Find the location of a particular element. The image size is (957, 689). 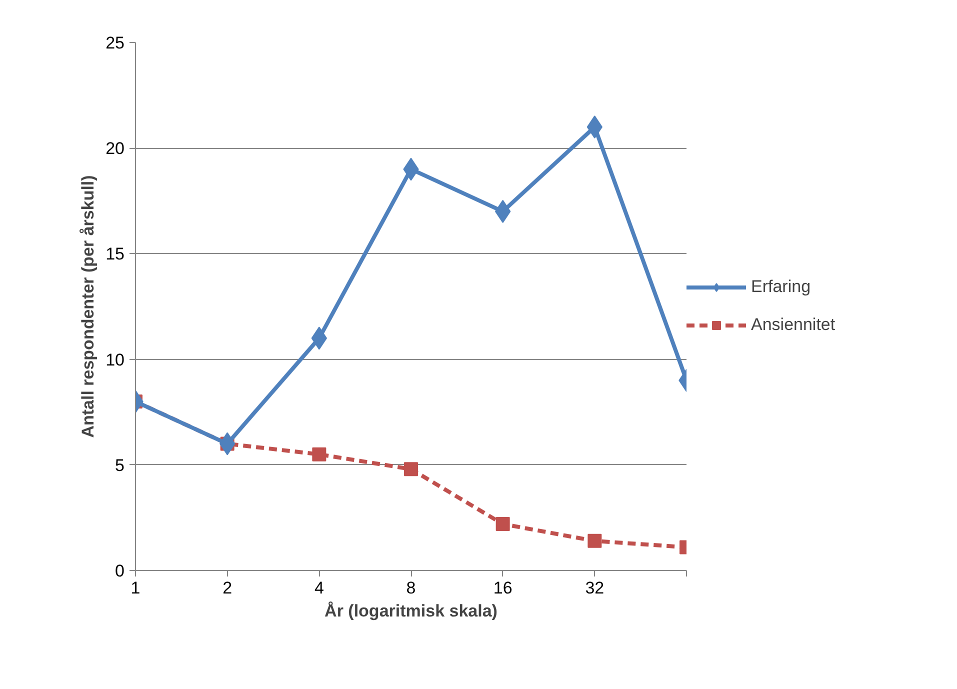

legend-label: Ansiennitet is located at coordinates (793, 325).